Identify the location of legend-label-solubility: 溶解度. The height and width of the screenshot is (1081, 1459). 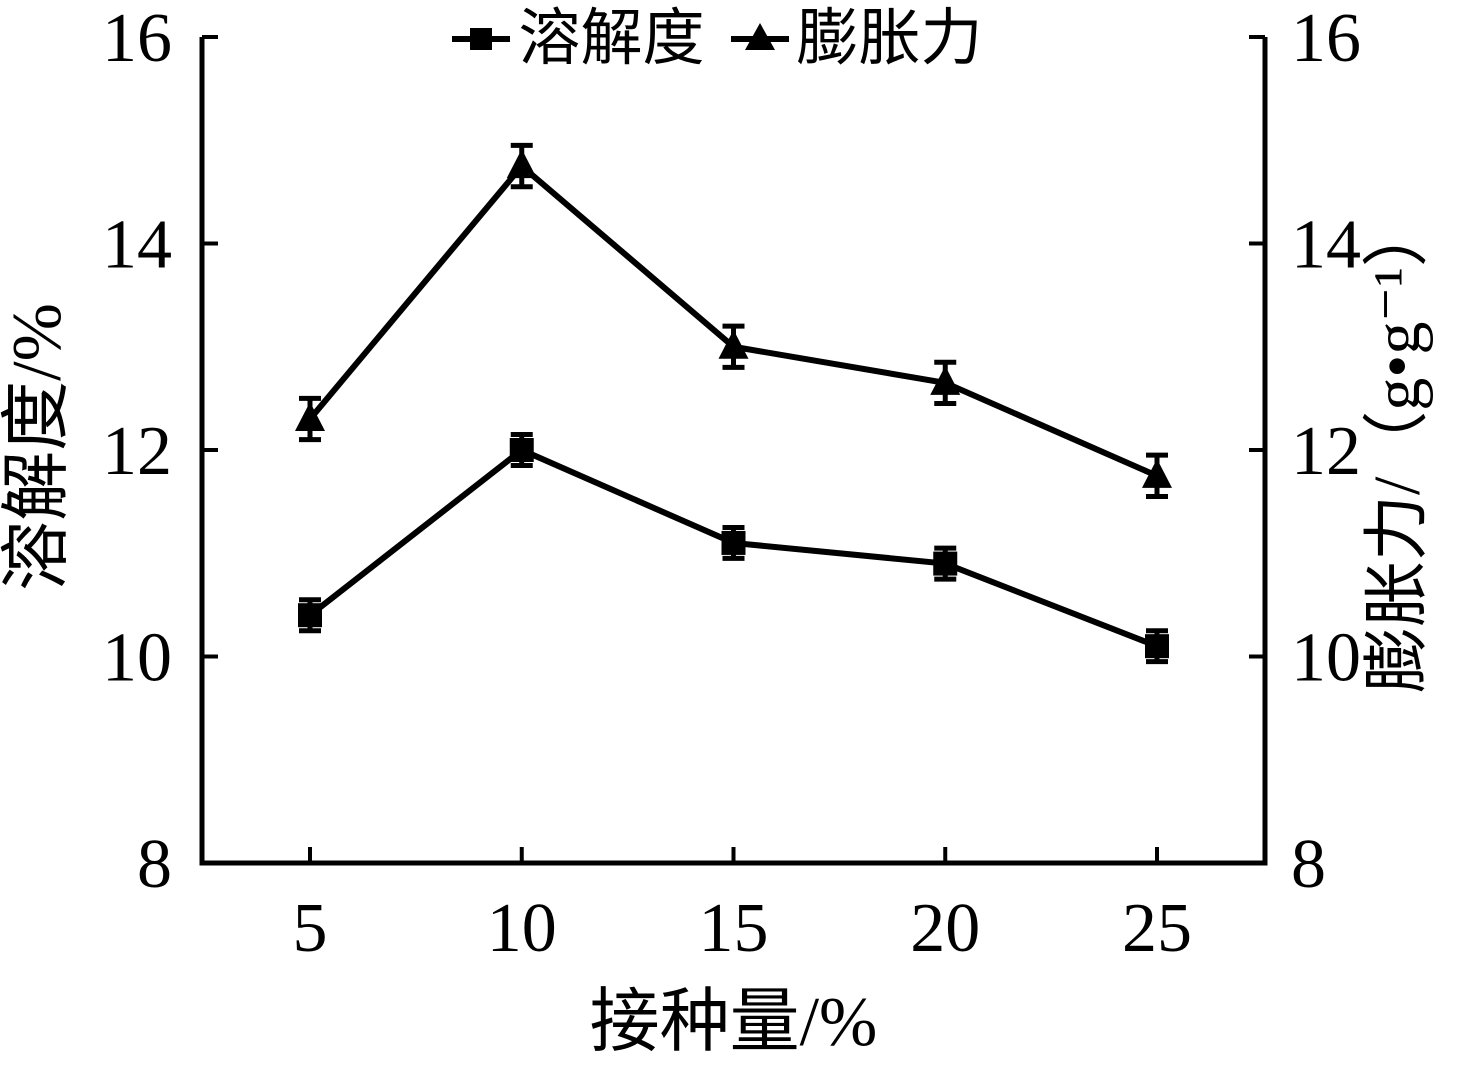
(611, 39).